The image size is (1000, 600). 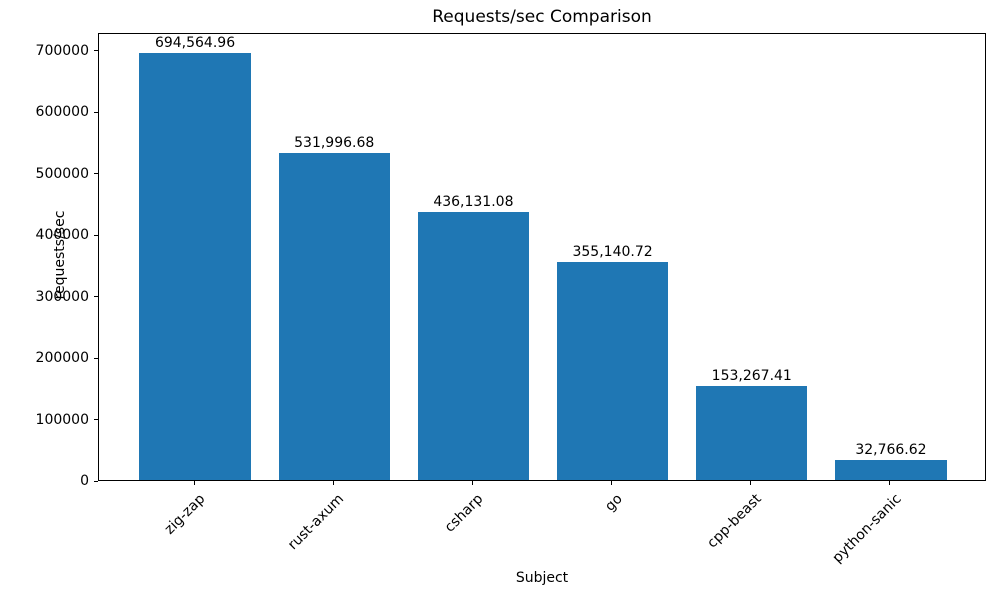 I want to click on y-tick-label: 400000, so click(x=62, y=235).